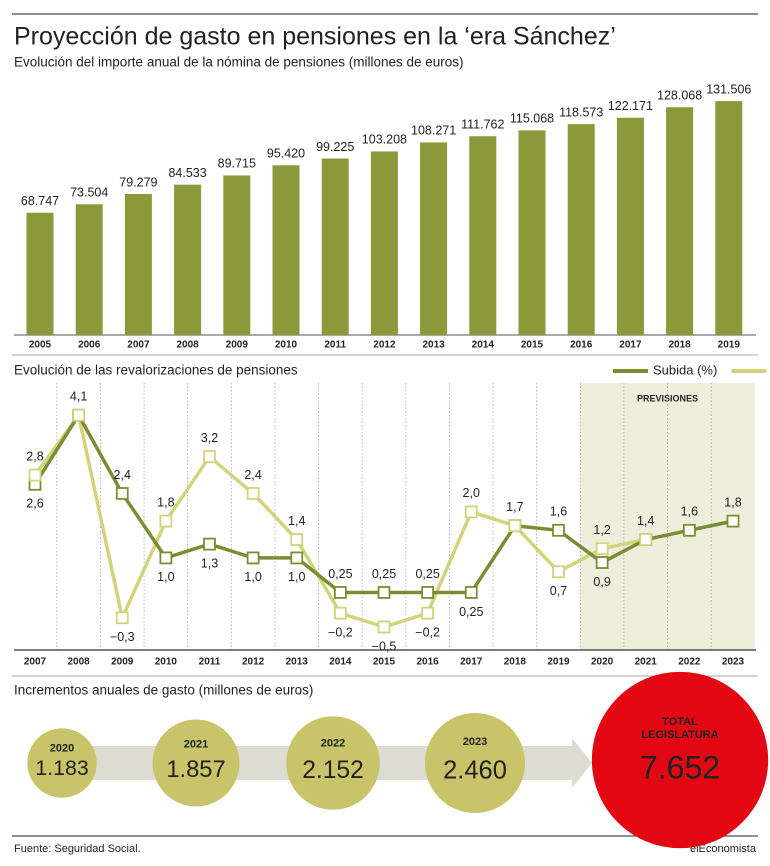 This screenshot has width=770, height=866. I want to click on x-tick-label: 2012, so click(253, 662).